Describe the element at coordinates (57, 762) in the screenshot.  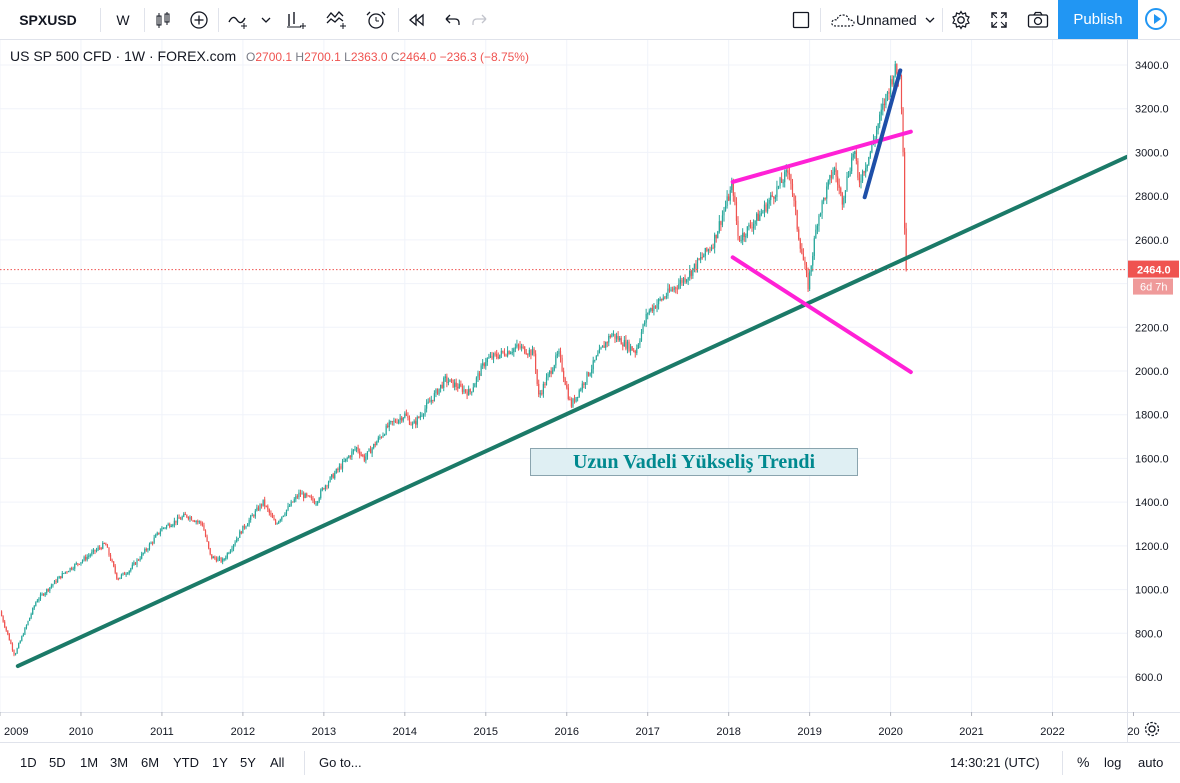
I see `range-5d: 5D` at that location.